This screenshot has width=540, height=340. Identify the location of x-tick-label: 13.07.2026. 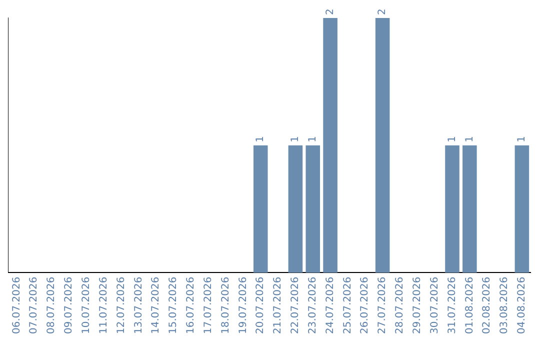
(138, 305).